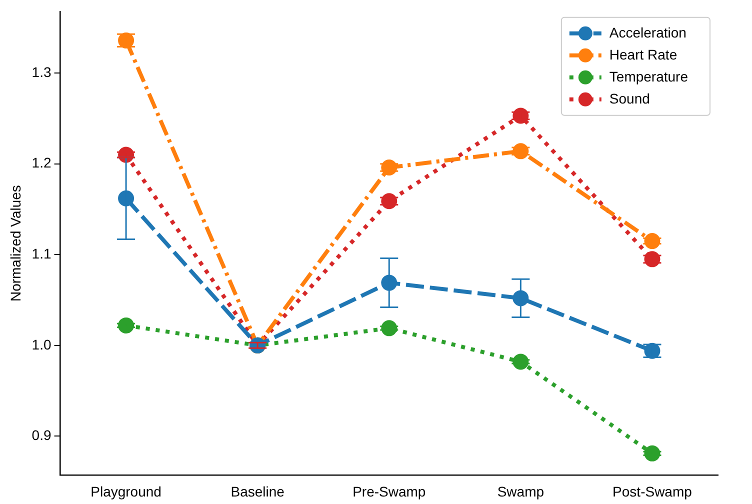 This screenshot has width=752, height=504. I want to click on y-tick-label: 1.3, so click(42, 72).